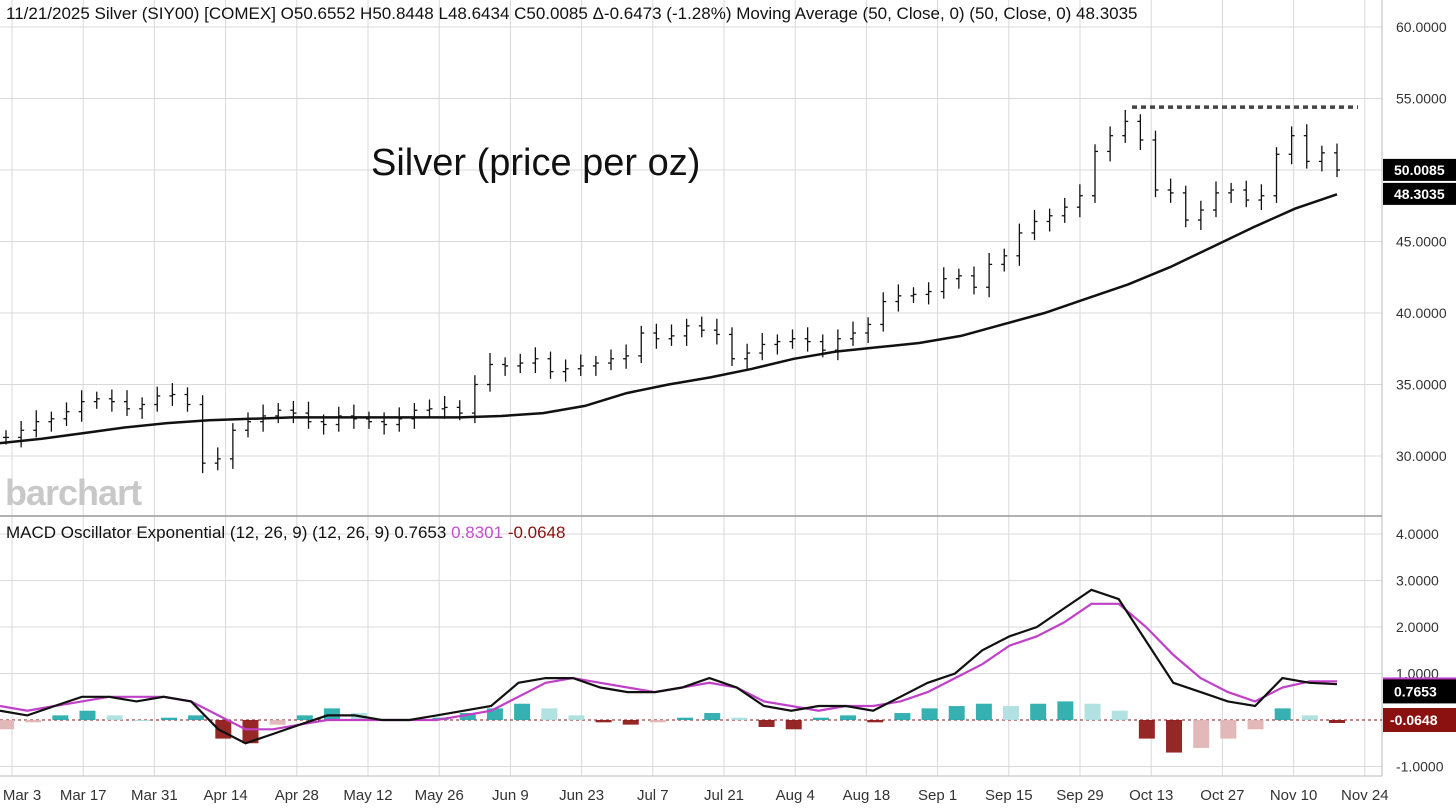 This screenshot has width=1456, height=810. What do you see at coordinates (867, 795) in the screenshot?
I see `x-tick-label: Aug 18` at bounding box center [867, 795].